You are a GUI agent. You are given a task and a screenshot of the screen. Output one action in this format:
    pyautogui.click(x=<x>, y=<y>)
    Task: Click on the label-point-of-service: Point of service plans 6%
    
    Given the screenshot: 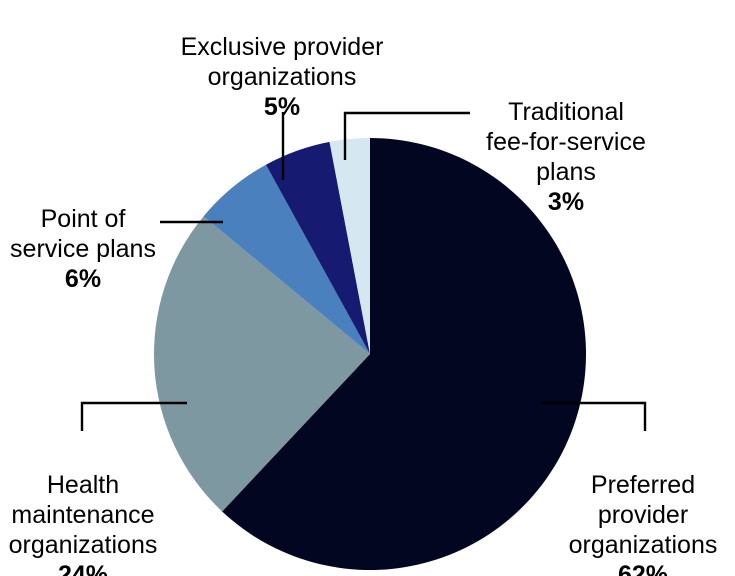 What is the action you would take?
    pyautogui.click(x=83, y=249)
    